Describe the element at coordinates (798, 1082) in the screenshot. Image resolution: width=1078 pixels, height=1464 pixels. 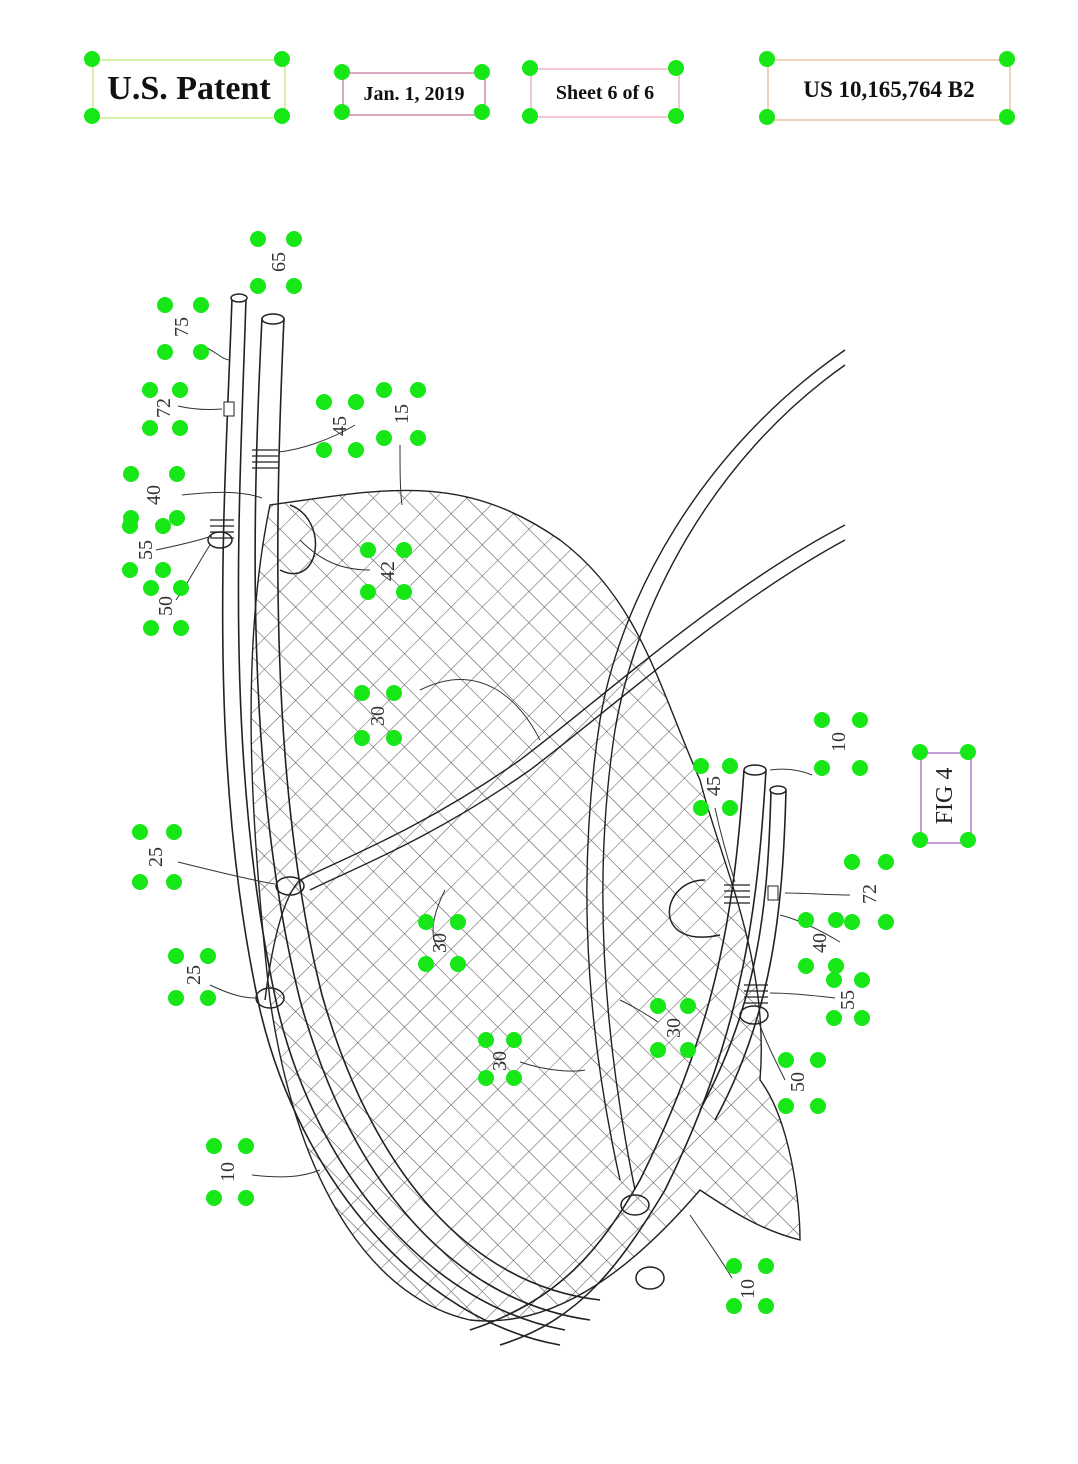
I see `ref-50-b: 50` at that location.